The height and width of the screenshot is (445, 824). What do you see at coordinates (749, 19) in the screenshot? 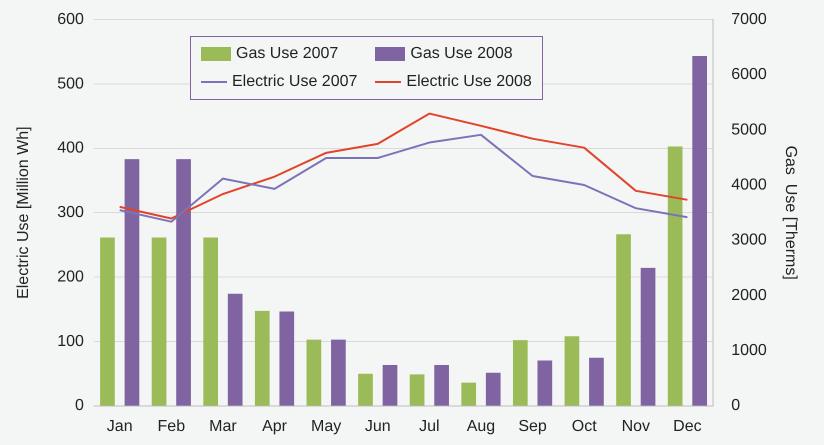
I see `y2-tick-label: 7000` at bounding box center [749, 19].